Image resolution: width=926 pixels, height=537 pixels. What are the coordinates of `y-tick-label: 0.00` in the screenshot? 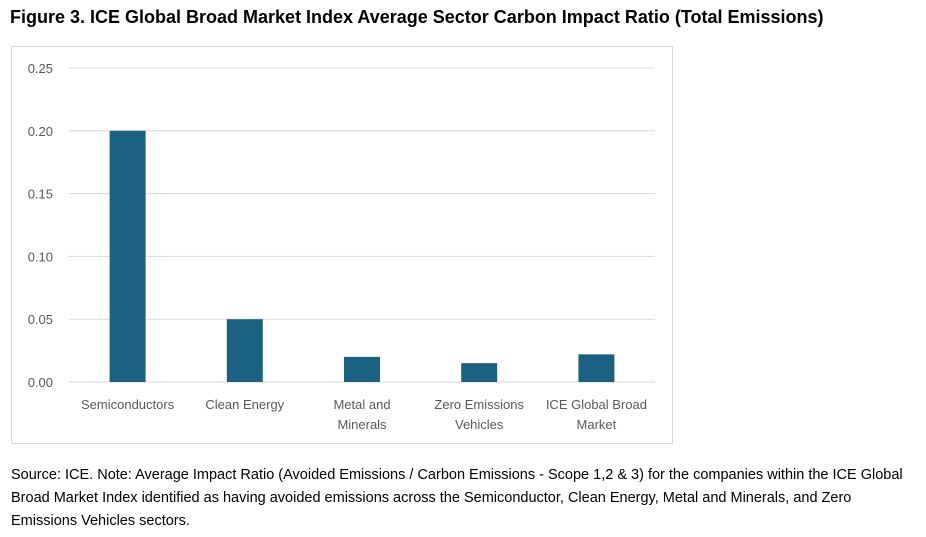 It's located at (40, 382).